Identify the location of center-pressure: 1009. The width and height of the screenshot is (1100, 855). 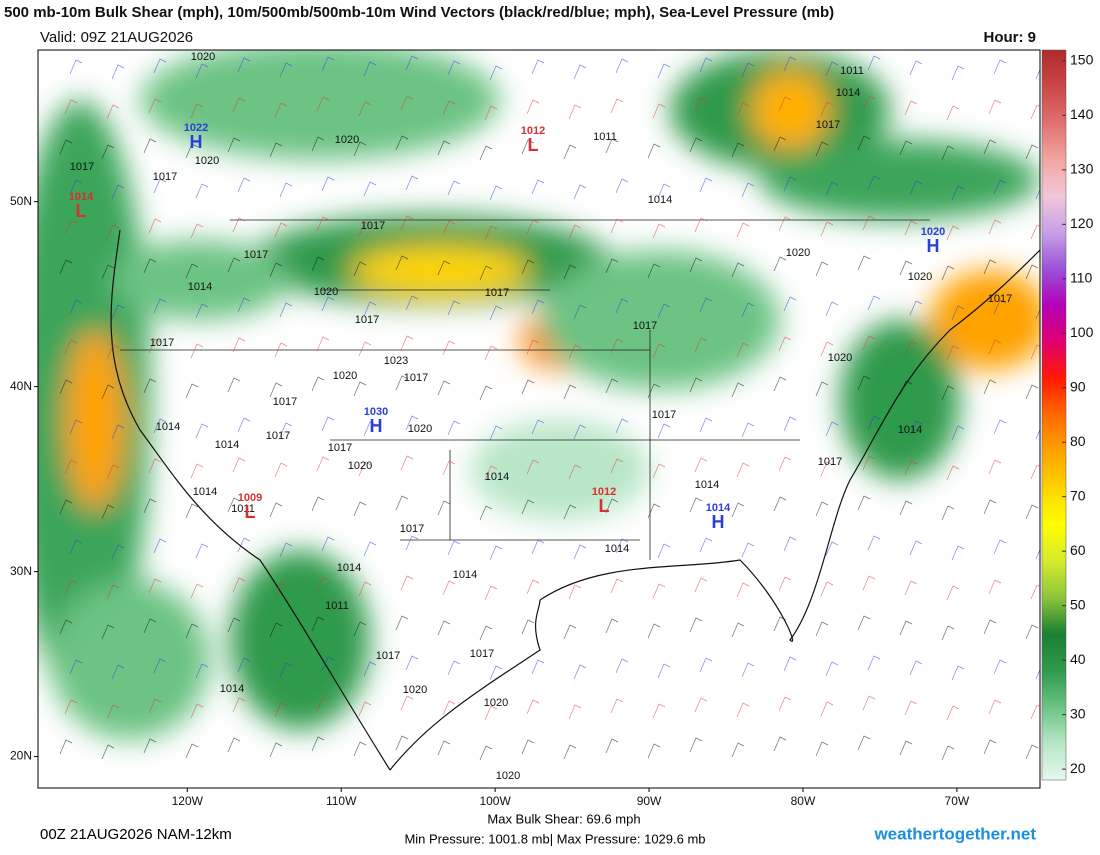
(250, 498).